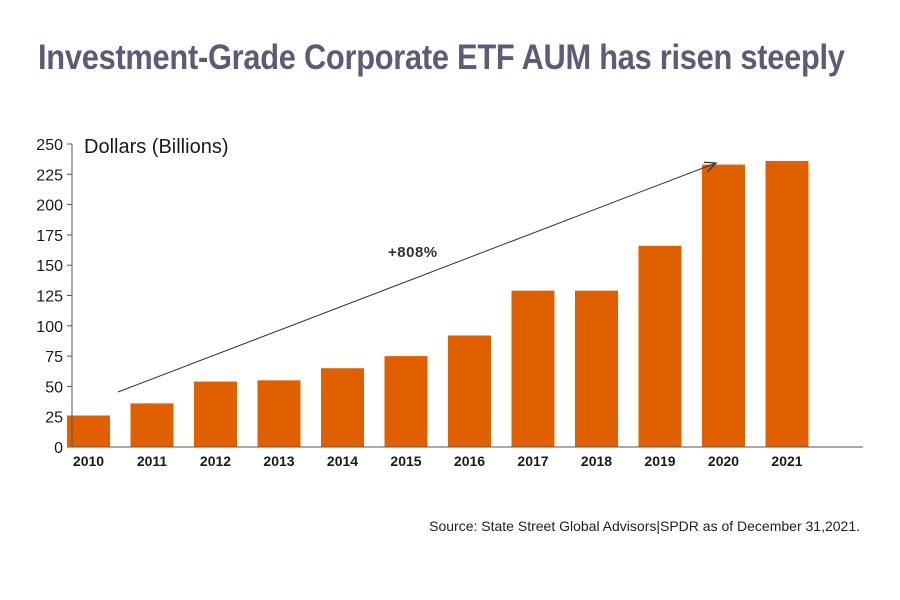 This screenshot has width=900, height=600. Describe the element at coordinates (659, 461) in the screenshot. I see `x-tick-label: 2019` at that location.